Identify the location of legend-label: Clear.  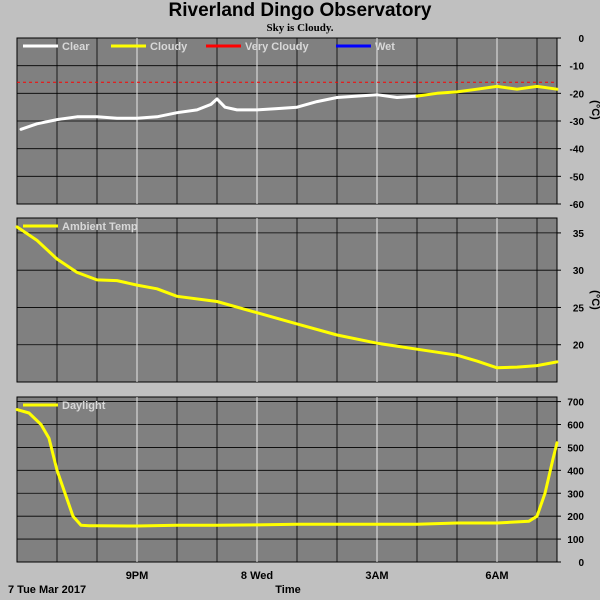
(76, 47).